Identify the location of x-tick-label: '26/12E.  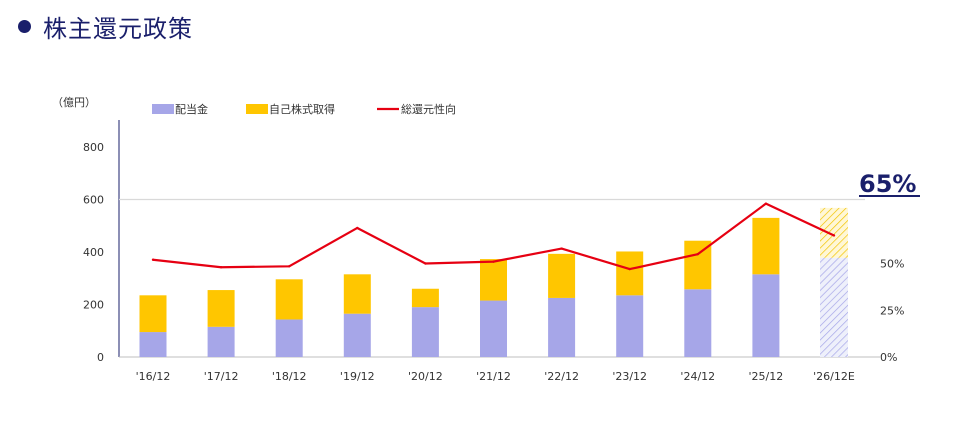
(834, 376).